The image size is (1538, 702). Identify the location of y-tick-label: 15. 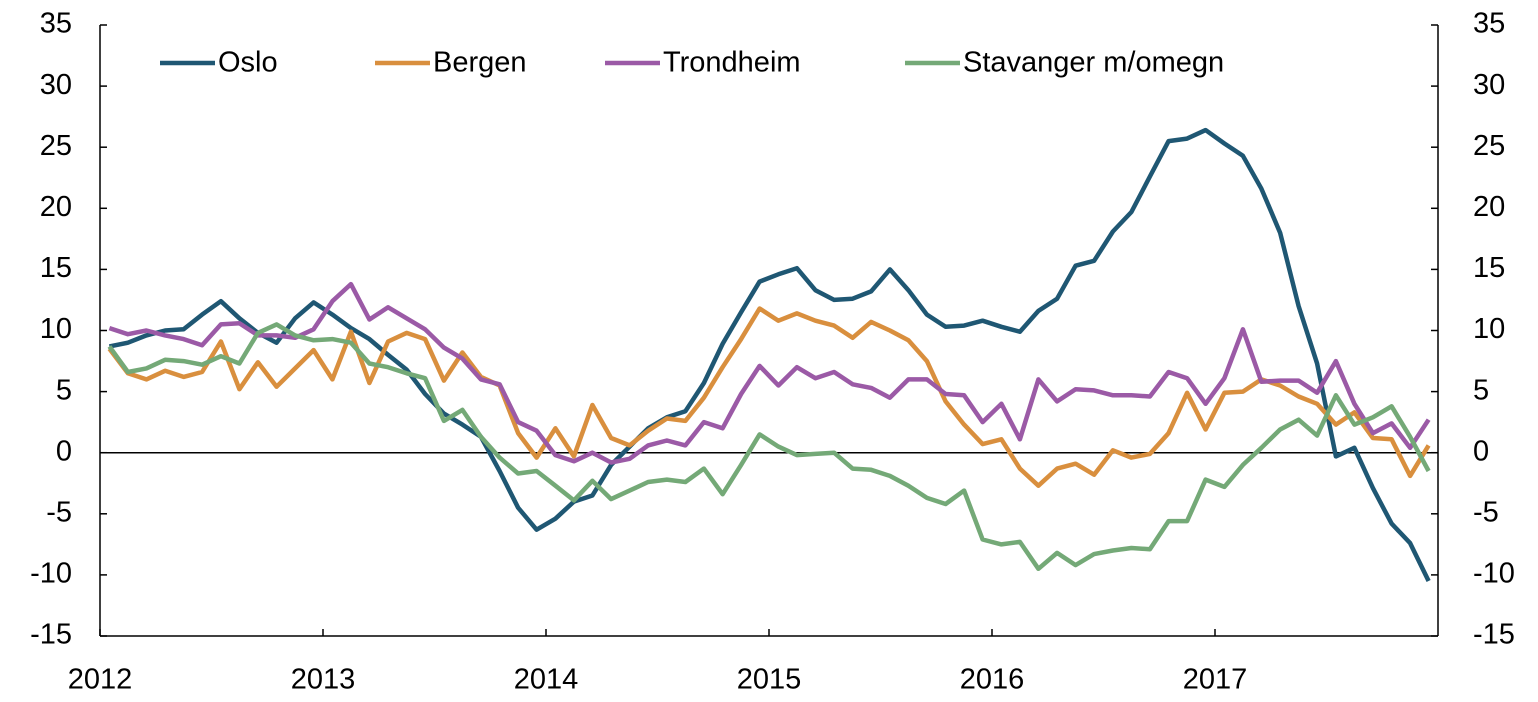
(56, 268).